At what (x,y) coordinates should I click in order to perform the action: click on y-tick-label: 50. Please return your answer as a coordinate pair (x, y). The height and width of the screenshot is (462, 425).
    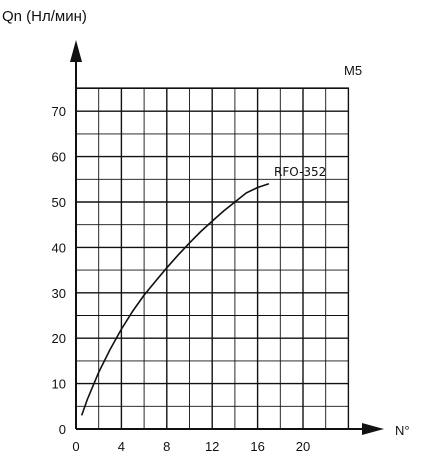
    Looking at the image, I should click on (59, 202).